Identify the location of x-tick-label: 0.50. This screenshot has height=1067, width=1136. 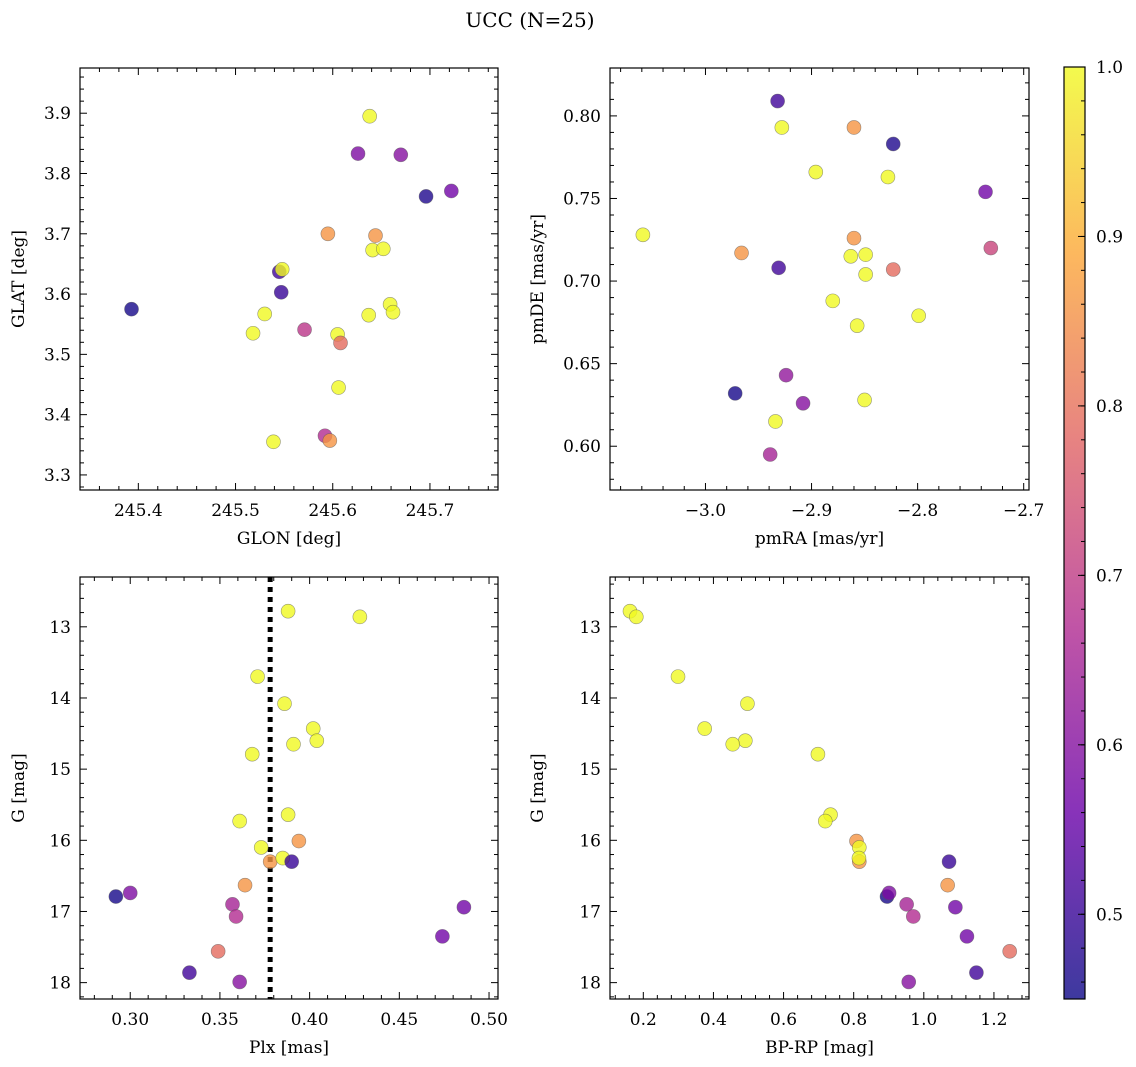
(489, 1020).